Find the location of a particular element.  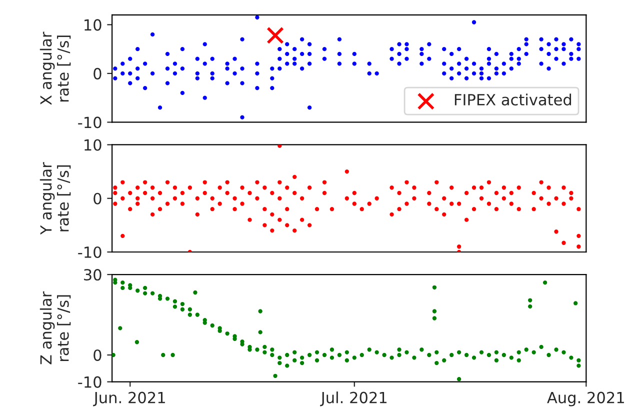

y-axis-title: Y angular rate [°/s] is located at coordinates (55, 198).